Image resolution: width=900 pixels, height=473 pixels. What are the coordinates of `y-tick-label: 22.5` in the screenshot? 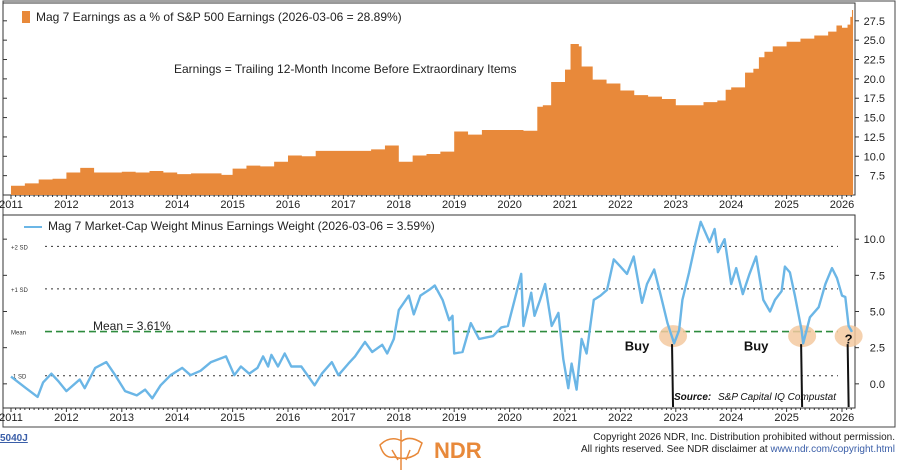 It's located at (874, 61).